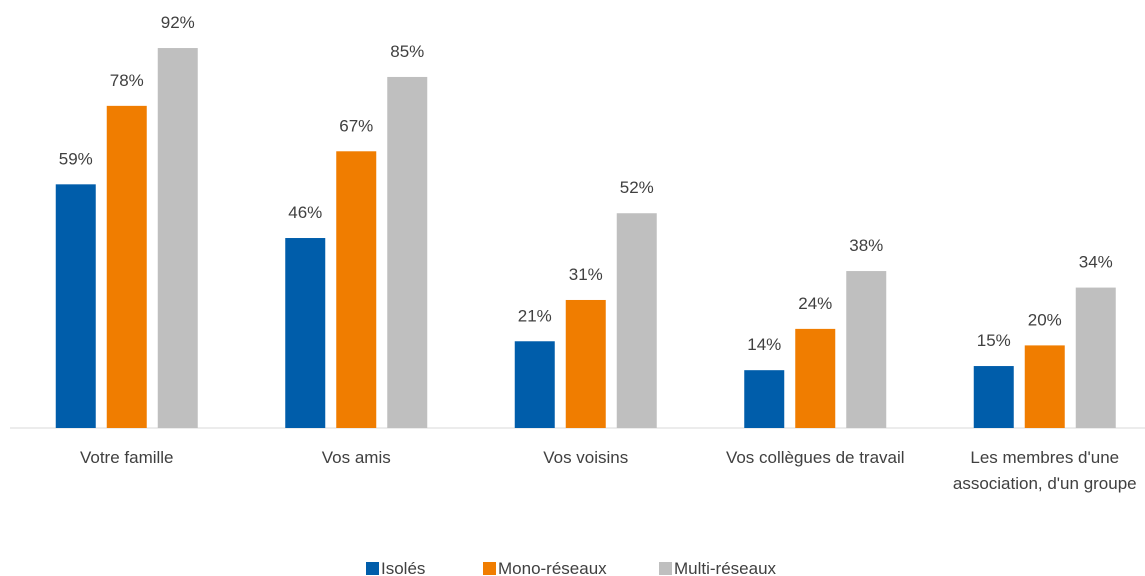 This screenshot has height=576, width=1145. Describe the element at coordinates (127, 80) in the screenshot. I see `data-label: 78%` at that location.